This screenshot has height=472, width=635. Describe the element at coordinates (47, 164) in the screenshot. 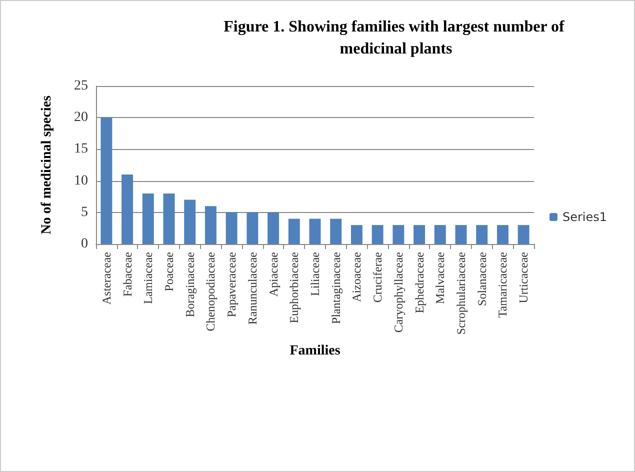

I see `y-axis-title: No of medicinal species` at that location.